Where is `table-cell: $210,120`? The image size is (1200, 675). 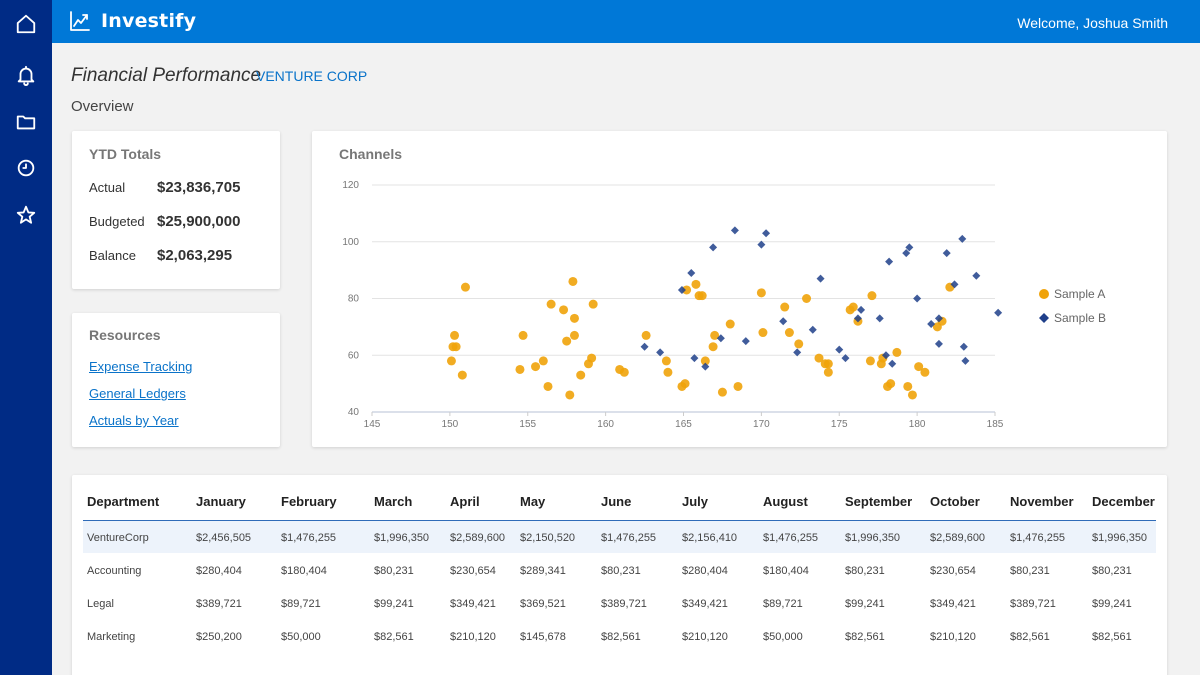 table-cell: $210,120 is located at coordinates (473, 637).